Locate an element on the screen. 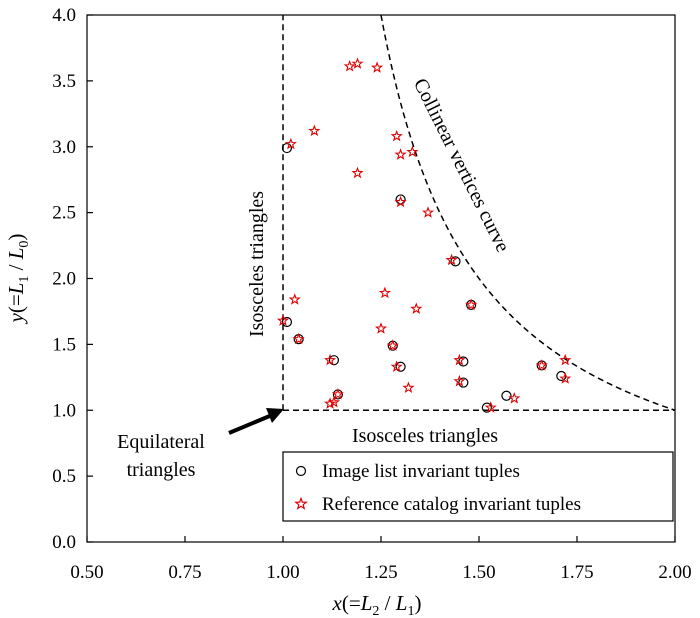  equilateral-arrow is located at coordinates (256, 421).